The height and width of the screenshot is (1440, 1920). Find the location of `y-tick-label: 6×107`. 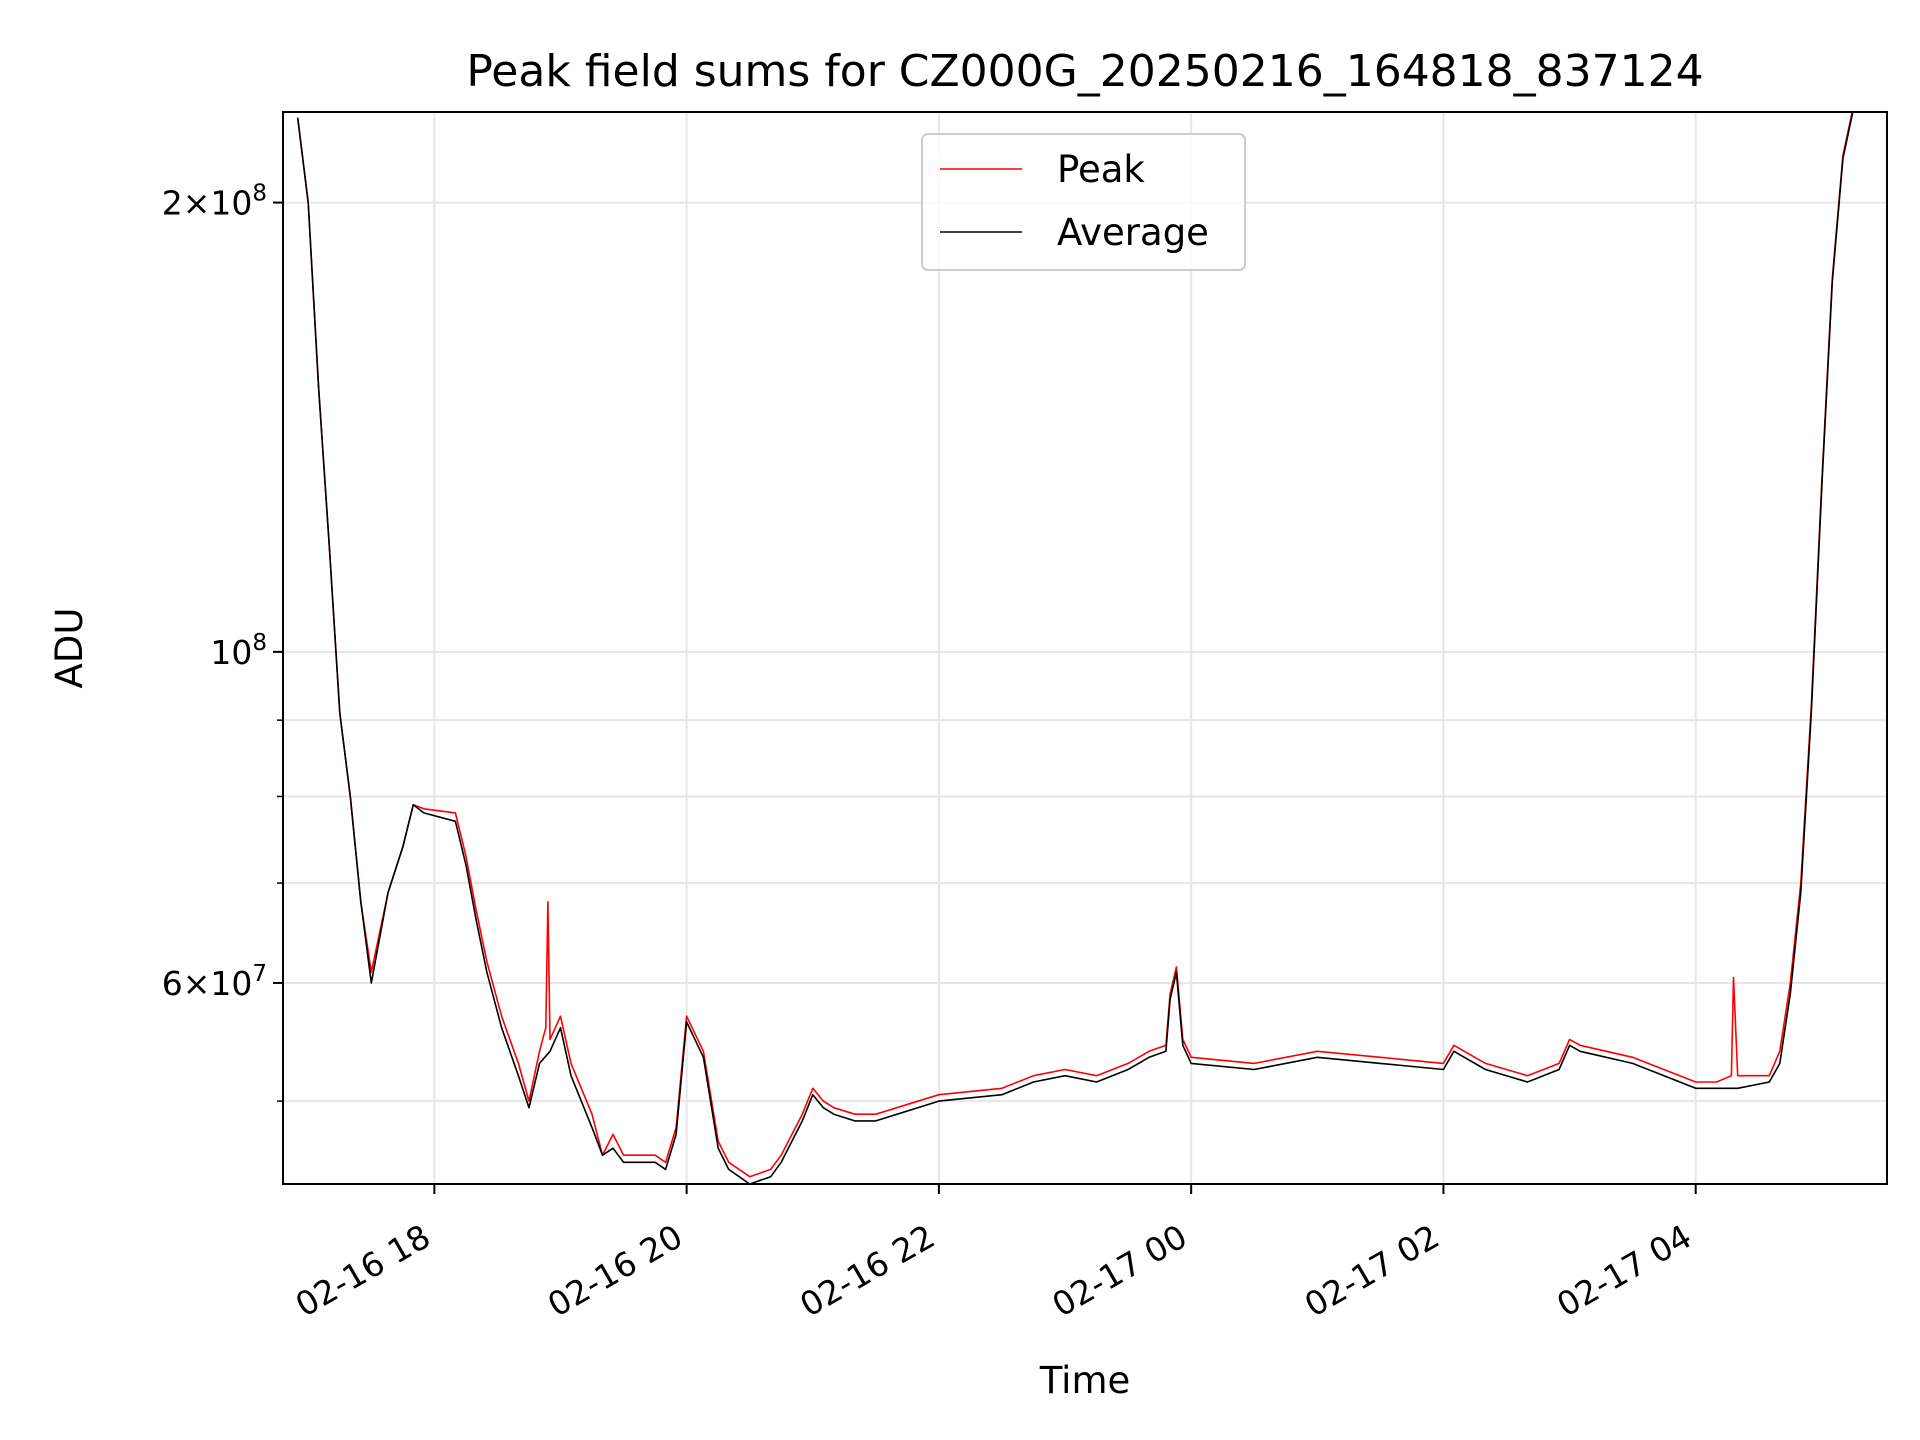

y-tick-label: 6×107 is located at coordinates (214, 982).